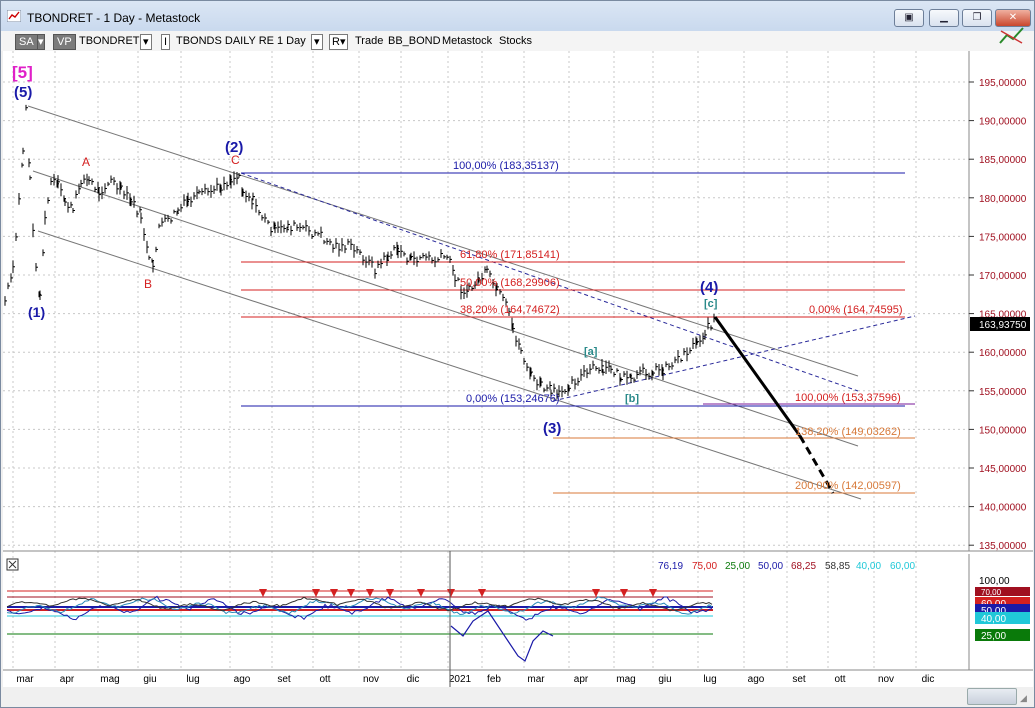 The image size is (1035, 708). I want to click on indicator-readout: 40,00, so click(868, 566).